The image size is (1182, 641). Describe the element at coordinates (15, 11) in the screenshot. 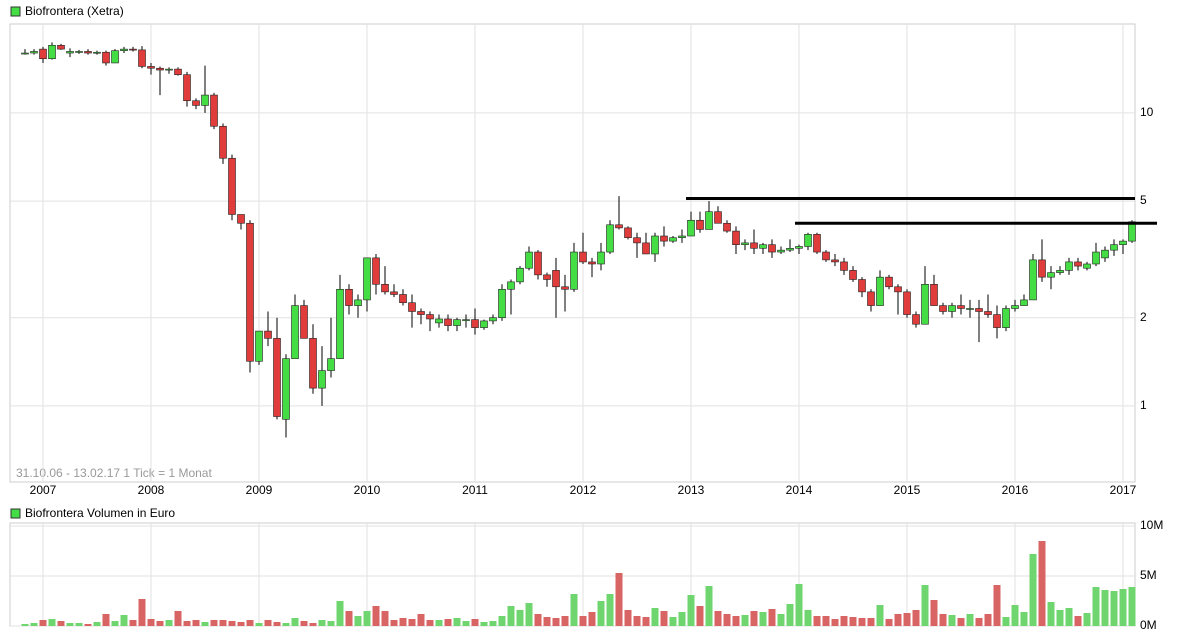

I see `legend-swatch` at that location.